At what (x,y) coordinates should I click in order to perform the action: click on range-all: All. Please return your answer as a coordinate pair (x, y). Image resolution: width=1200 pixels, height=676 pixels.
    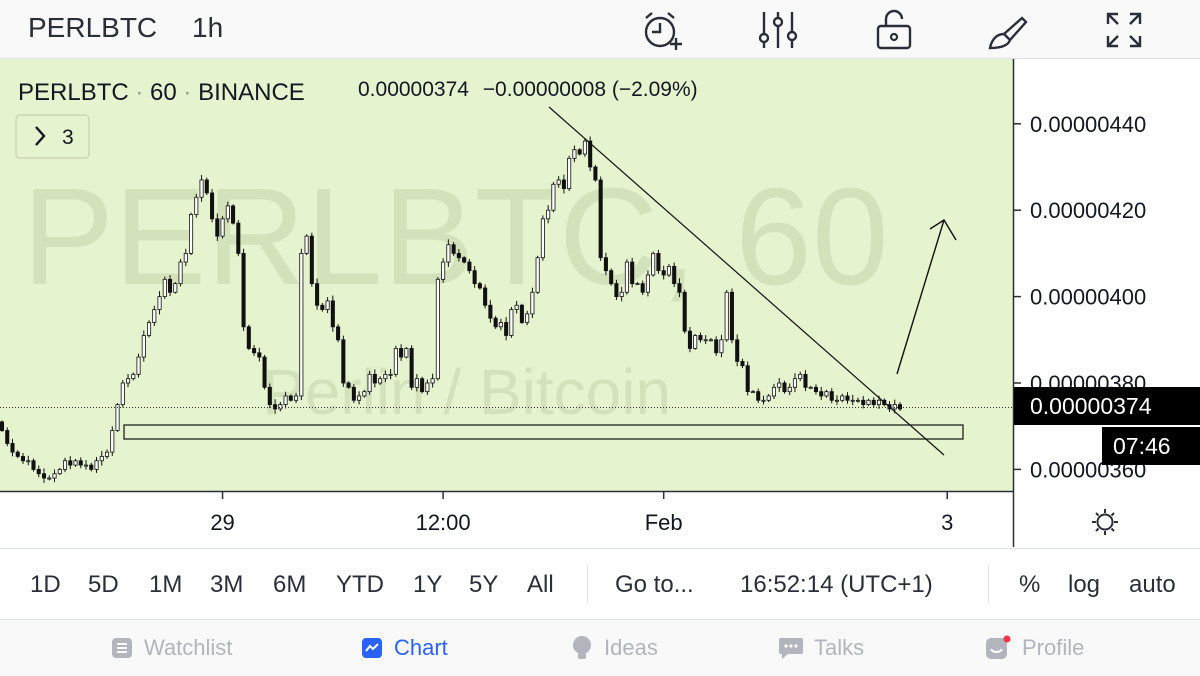
    Looking at the image, I should click on (540, 584).